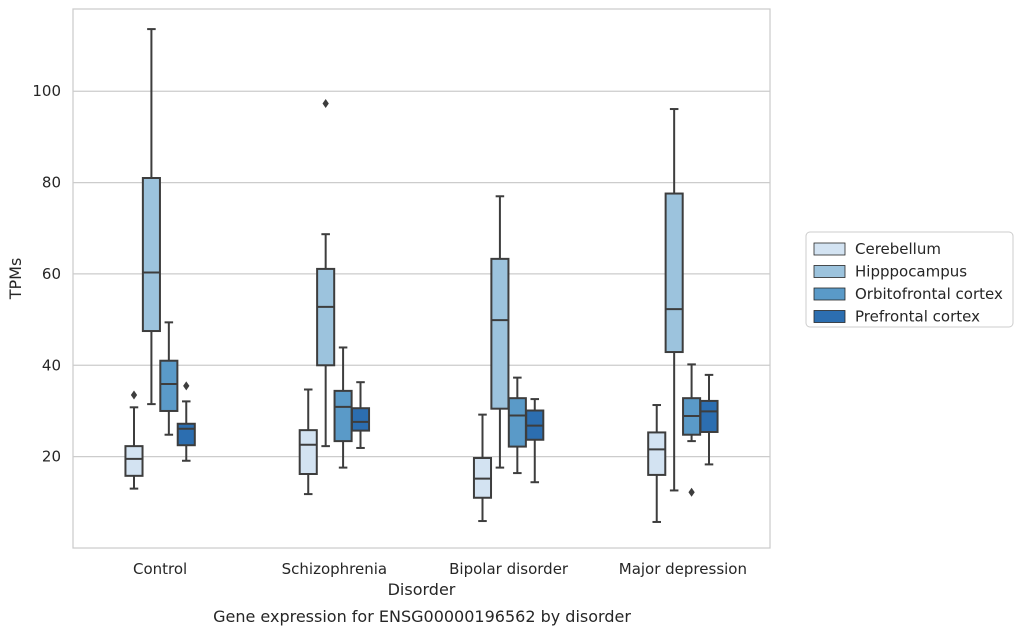  I want to click on y-tick-label-80: 80, so click(51, 183).